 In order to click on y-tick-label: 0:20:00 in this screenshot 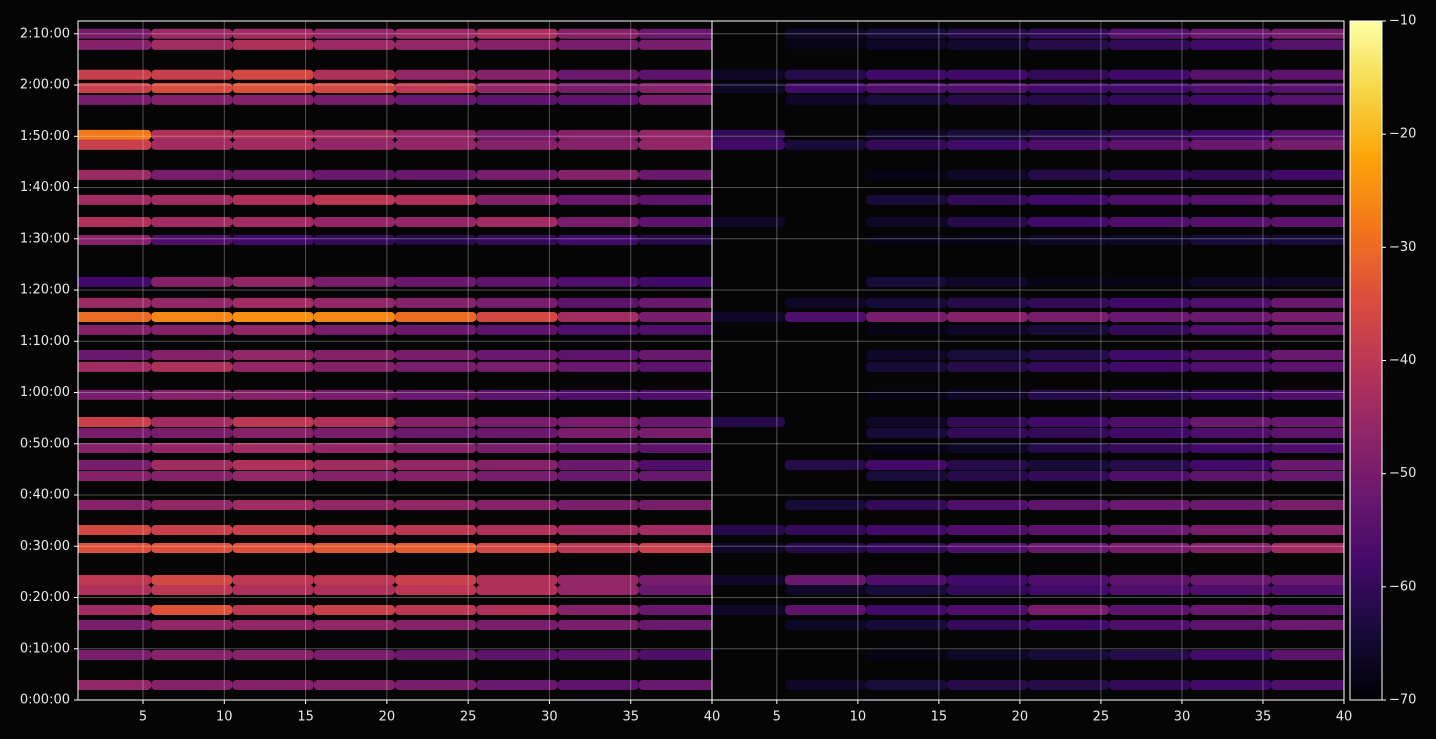, I will do `click(45, 597)`.